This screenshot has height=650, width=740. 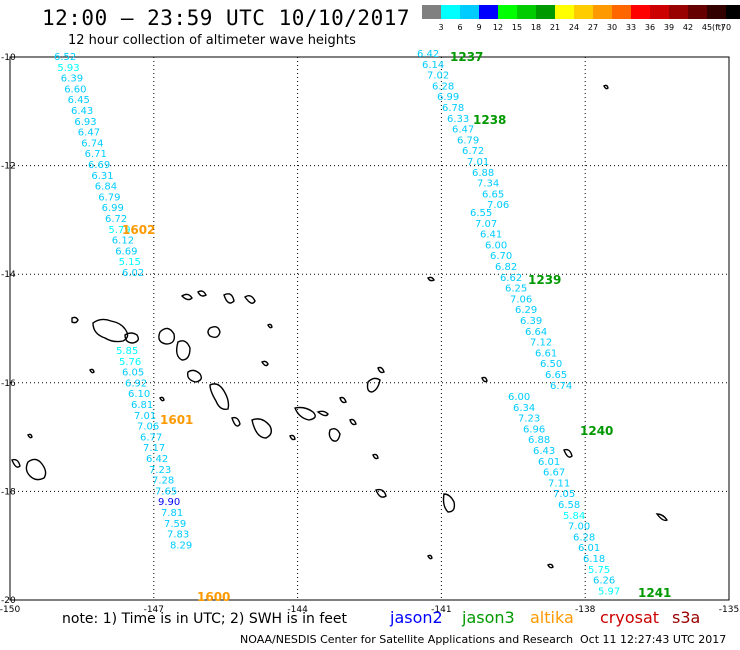 What do you see at coordinates (650, 27) in the screenshot?
I see `color-scale-label: 36` at bounding box center [650, 27].